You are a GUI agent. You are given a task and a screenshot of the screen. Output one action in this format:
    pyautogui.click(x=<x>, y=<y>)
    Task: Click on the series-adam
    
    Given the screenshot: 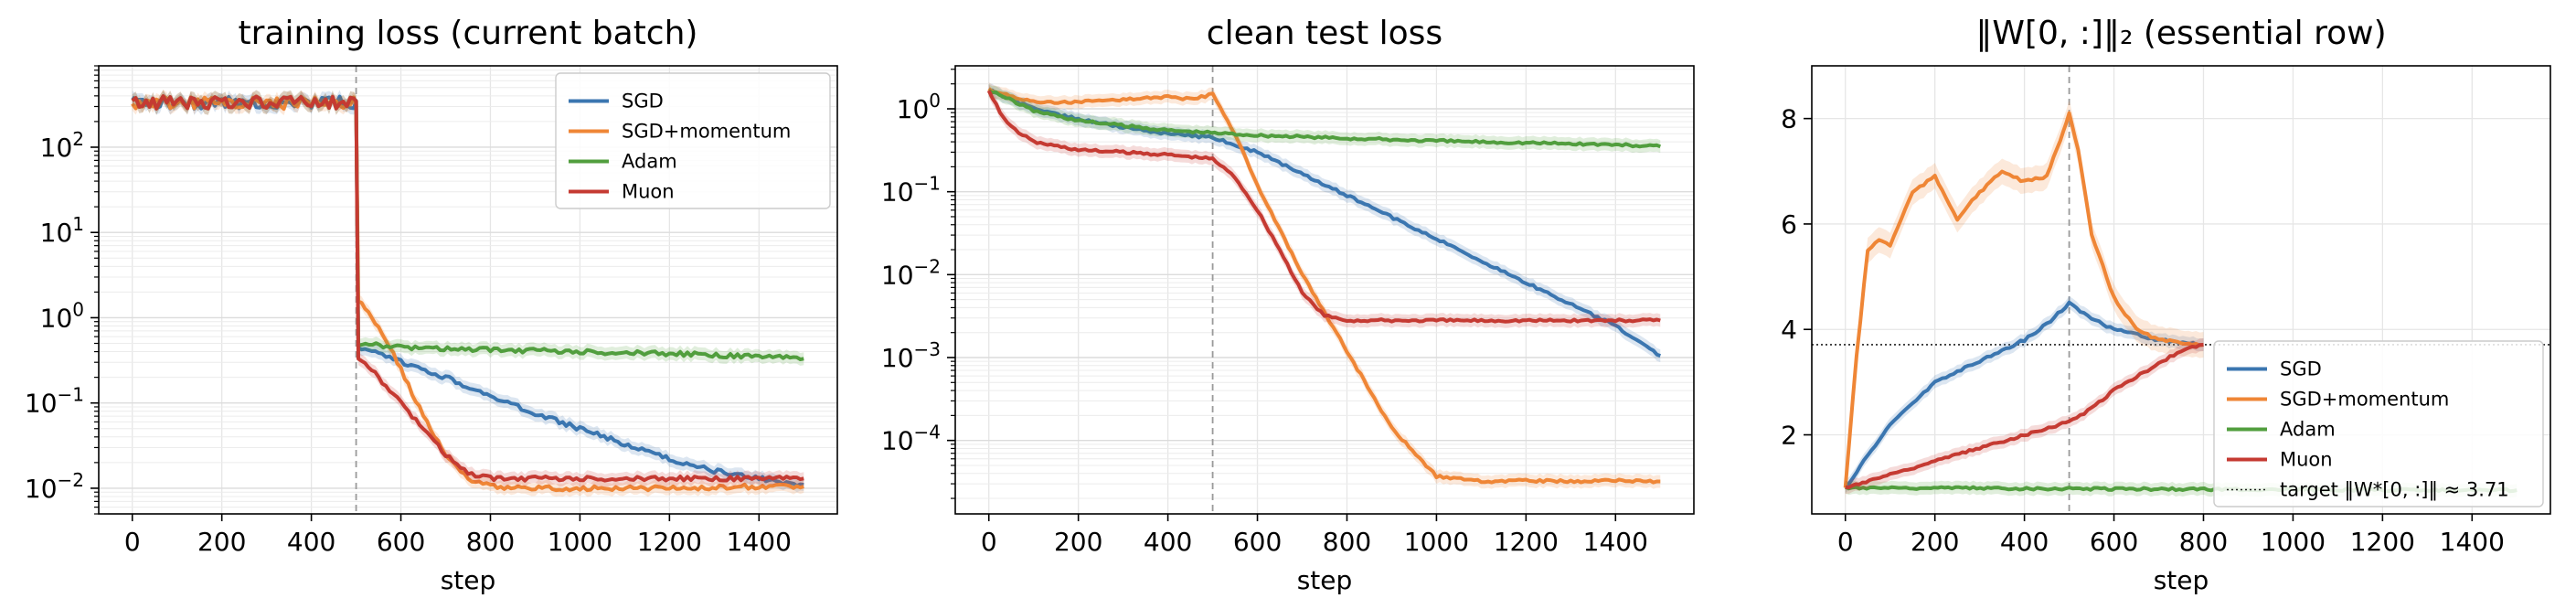 What is the action you would take?
    pyautogui.click(x=1324, y=119)
    